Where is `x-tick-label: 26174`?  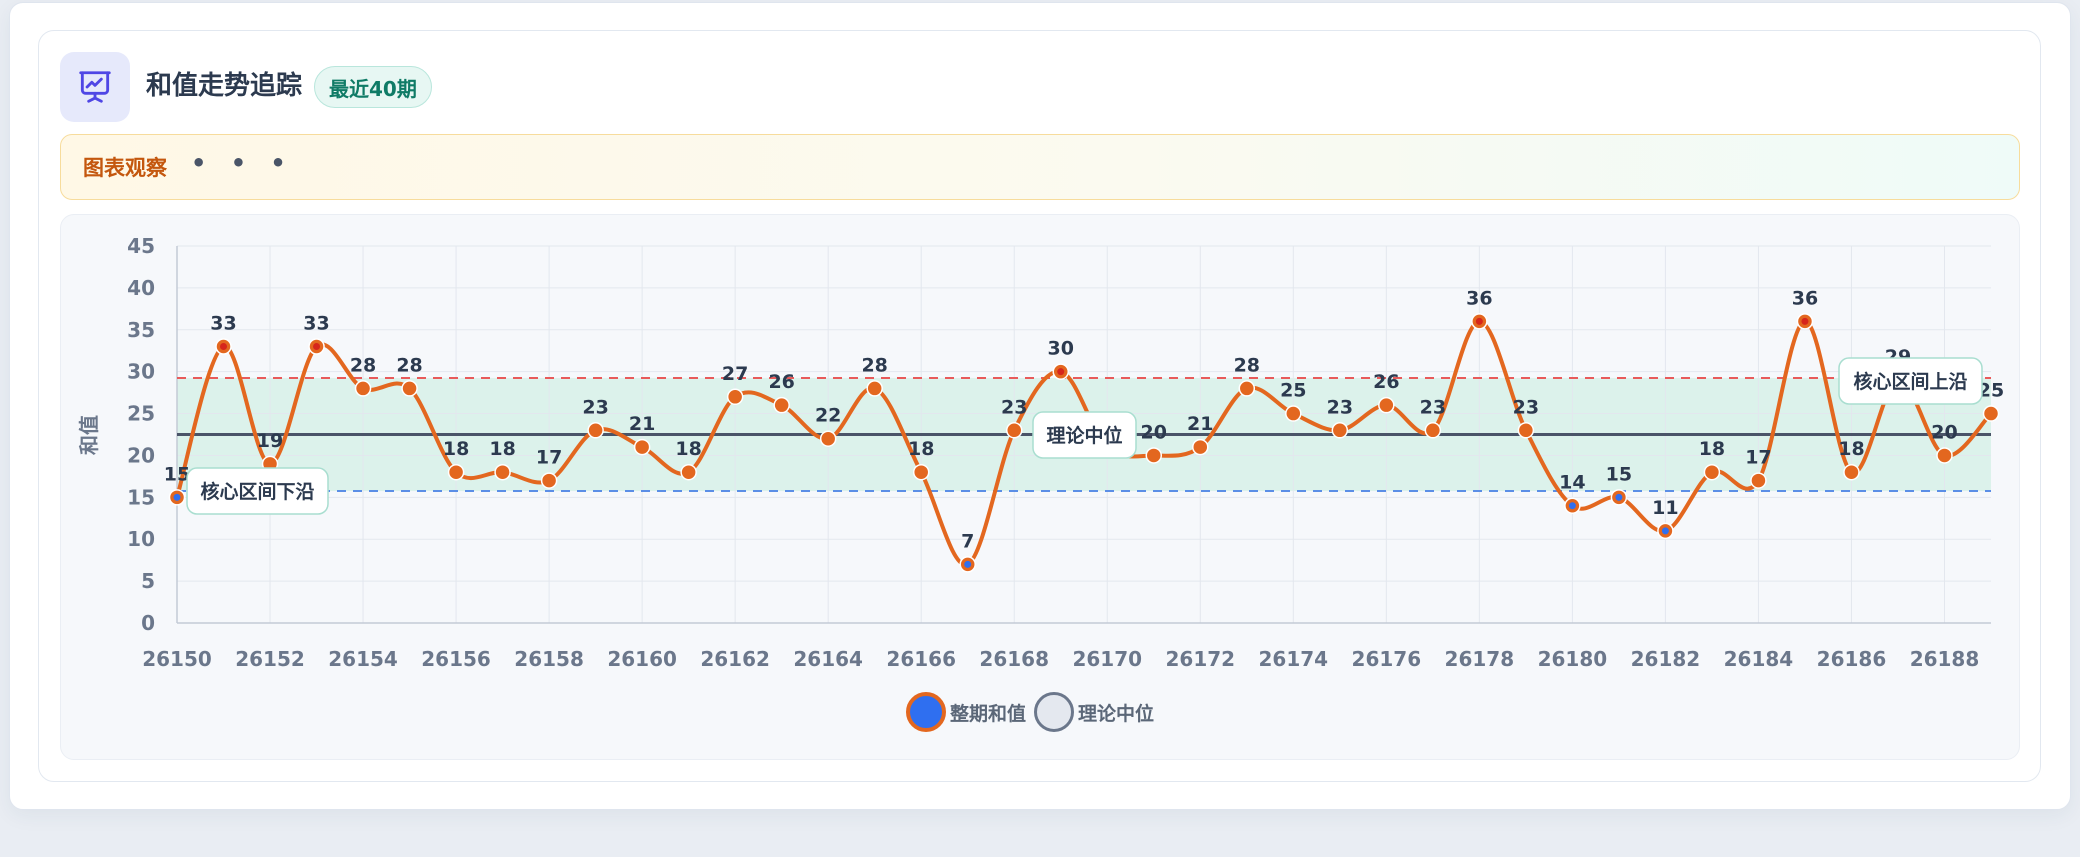
x-tick-label: 26174 is located at coordinates (1294, 659).